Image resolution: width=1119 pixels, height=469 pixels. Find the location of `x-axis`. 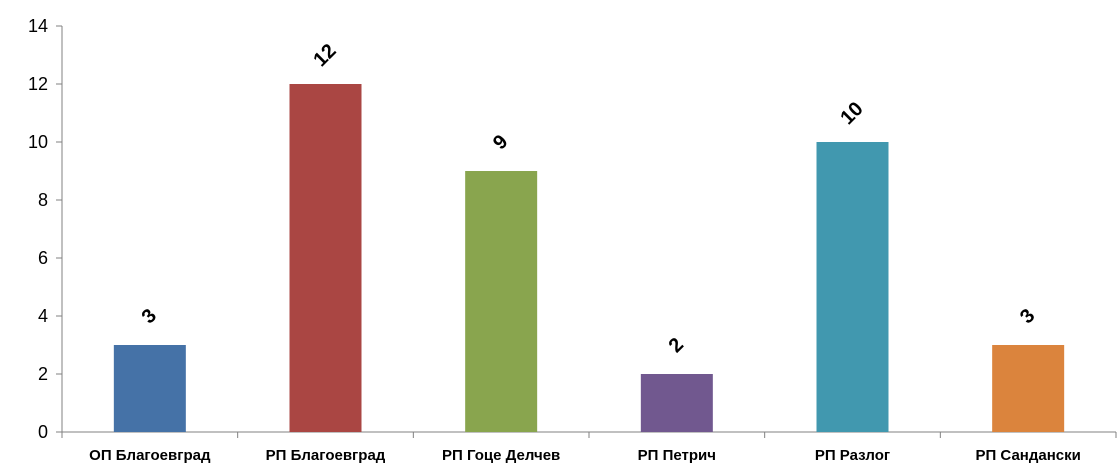

x-axis is located at coordinates (589, 434).